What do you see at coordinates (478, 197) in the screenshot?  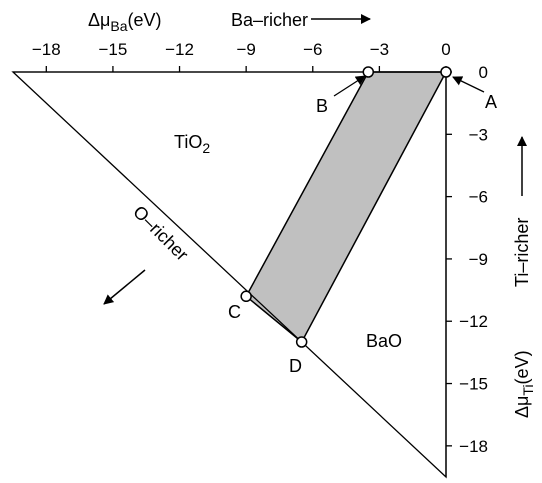 I see `y-tick-label: −6` at bounding box center [478, 197].